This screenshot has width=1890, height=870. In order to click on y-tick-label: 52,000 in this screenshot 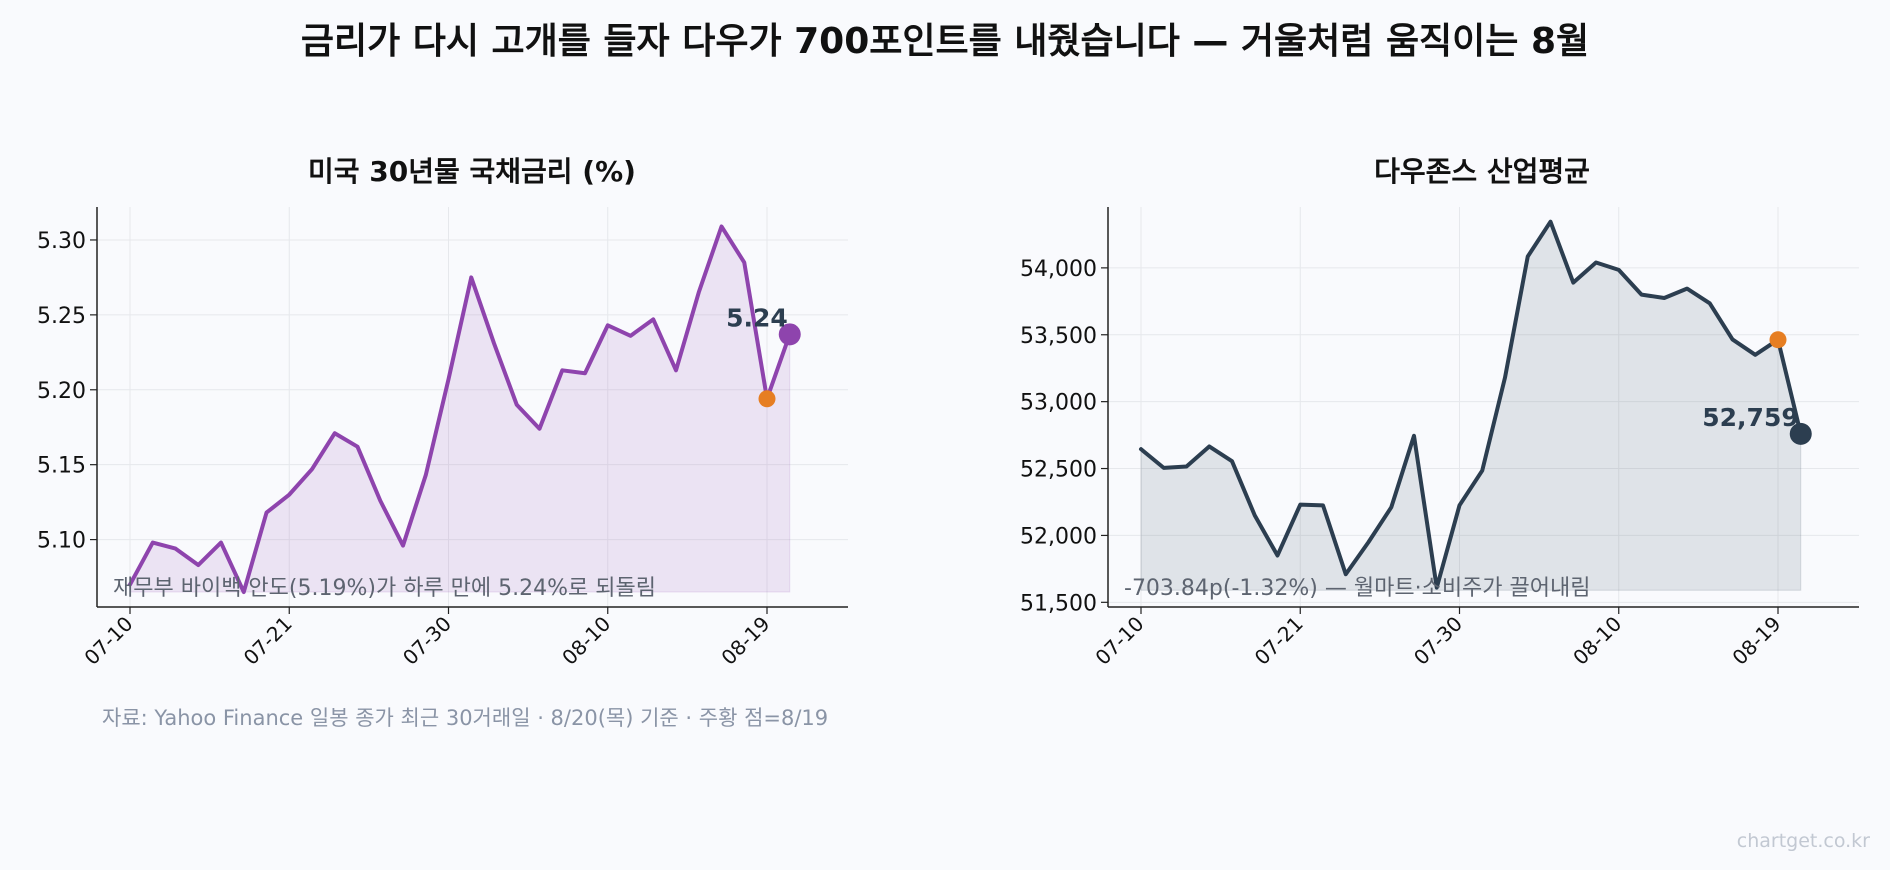, I will do `click(1058, 536)`.